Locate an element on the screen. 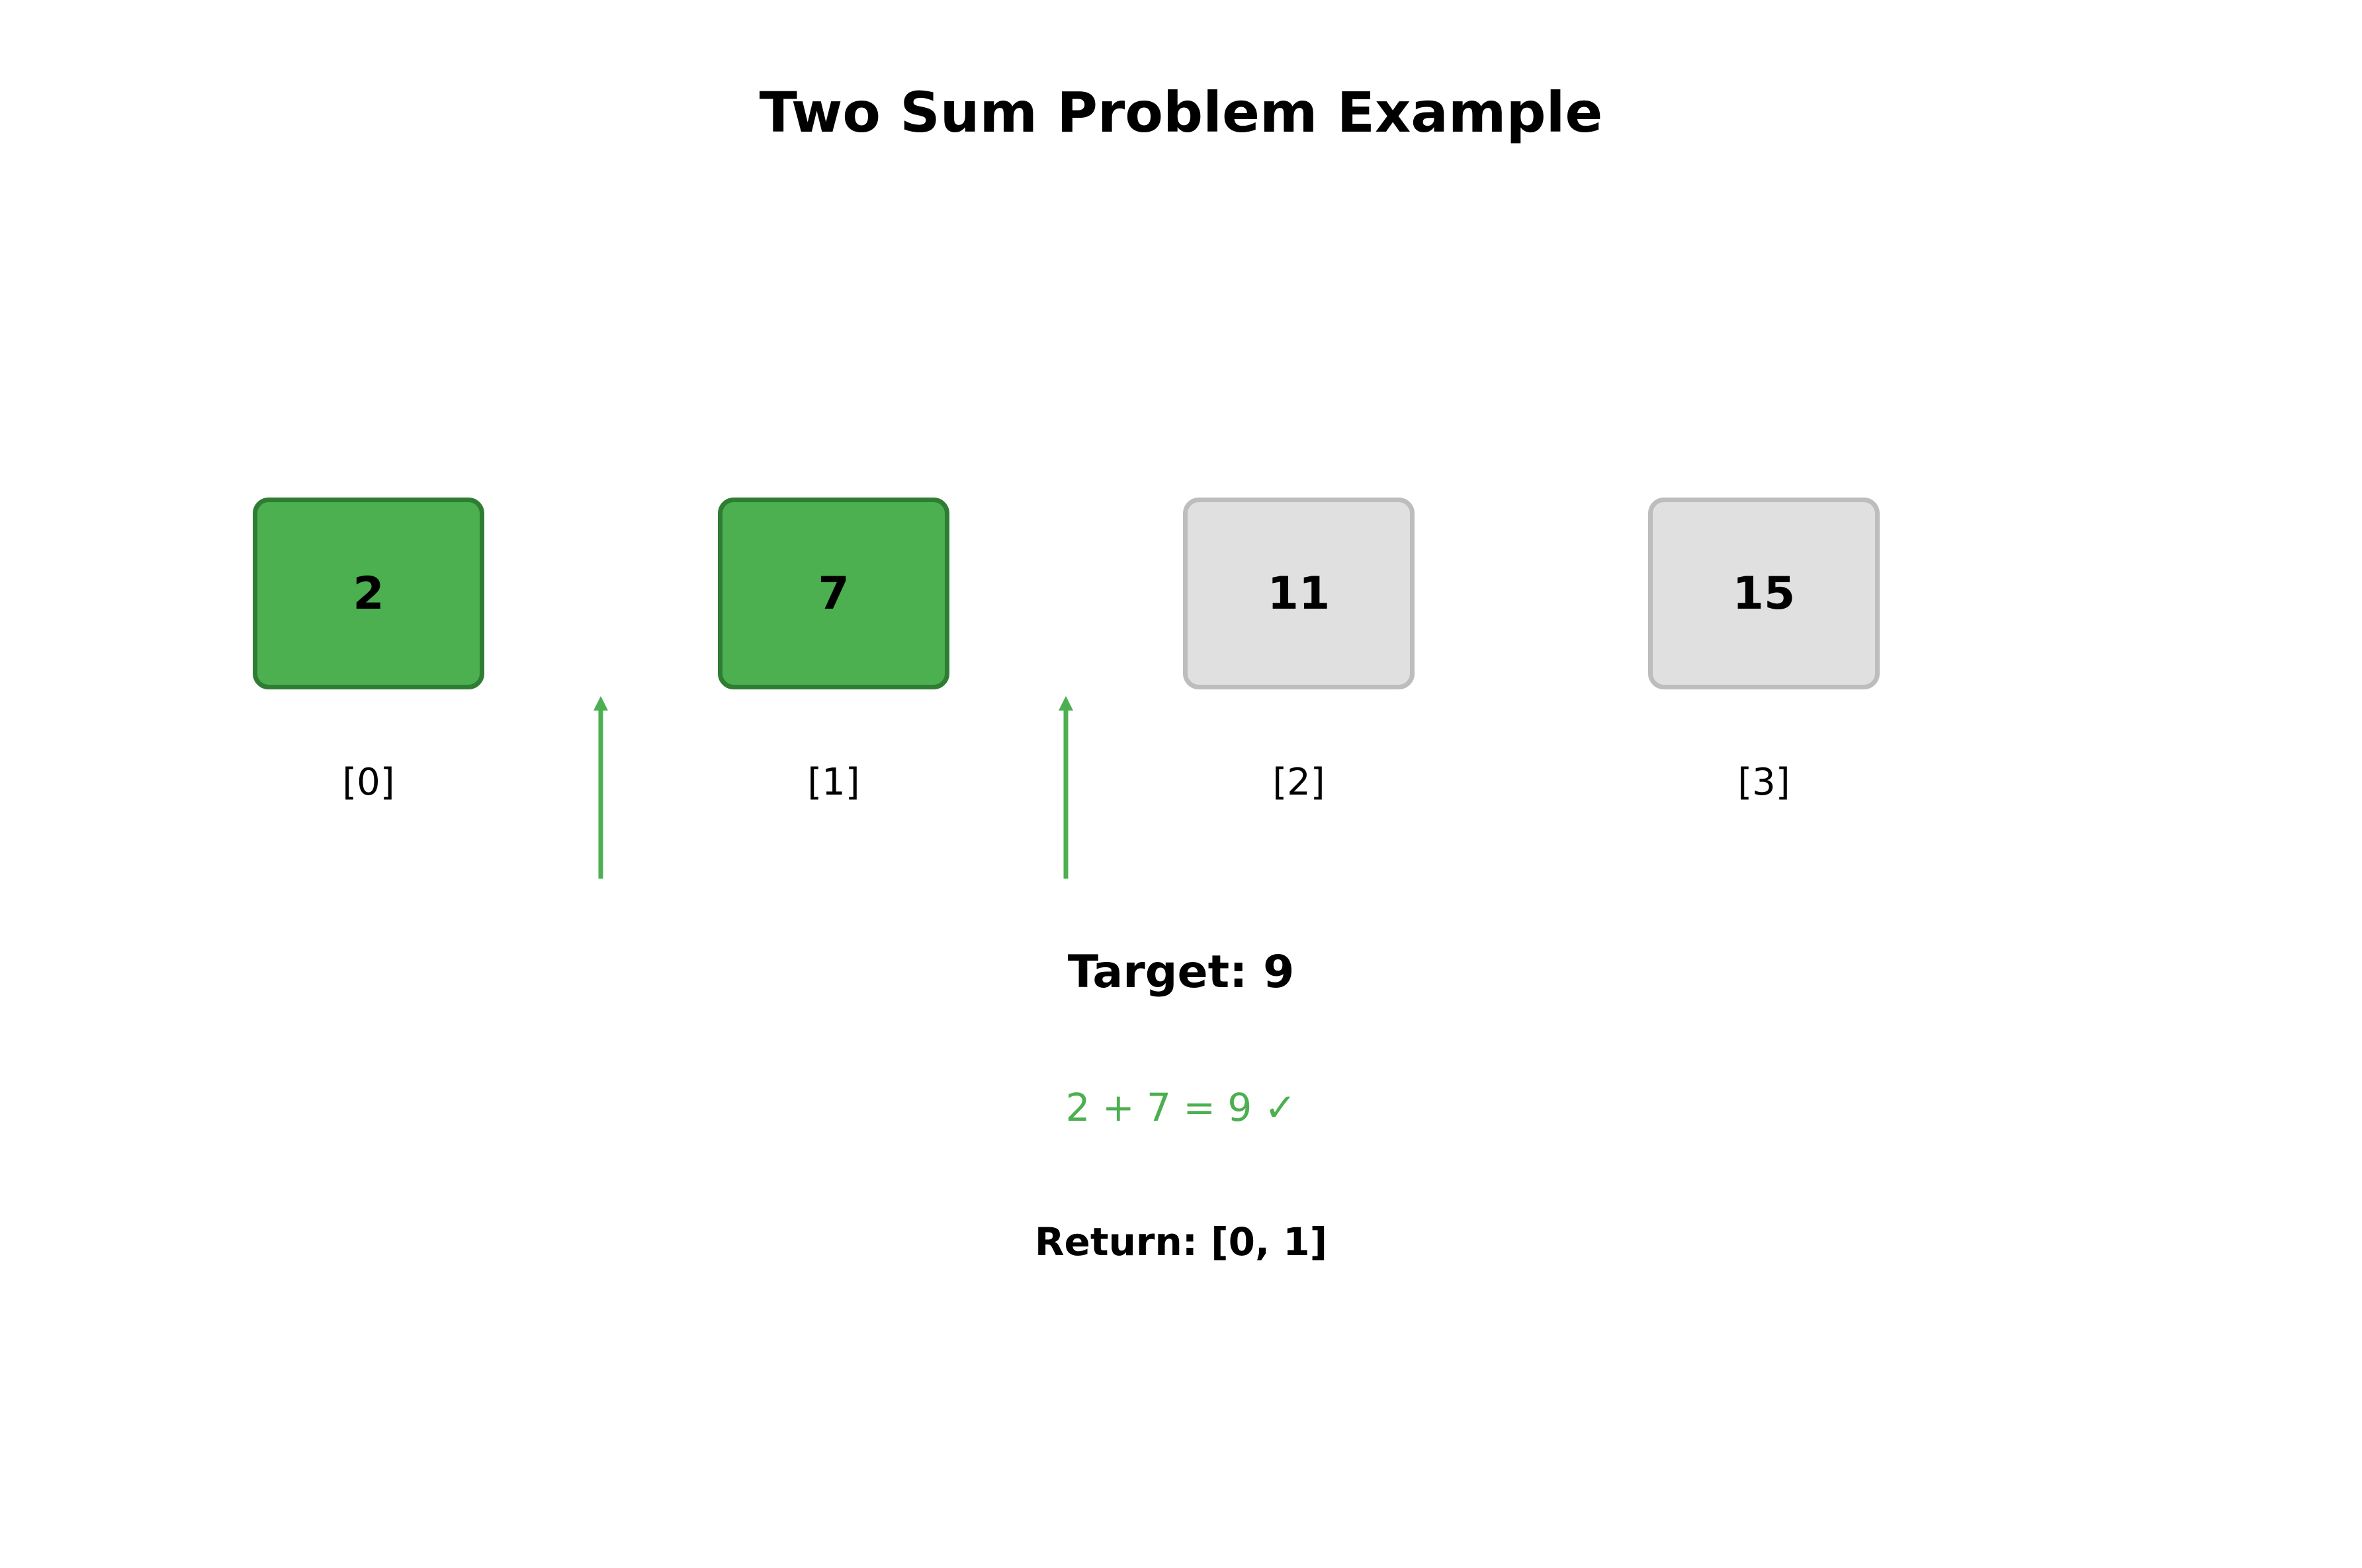 The height and width of the screenshot is (1568, 2362). array-element-value: 7 is located at coordinates (834, 593).